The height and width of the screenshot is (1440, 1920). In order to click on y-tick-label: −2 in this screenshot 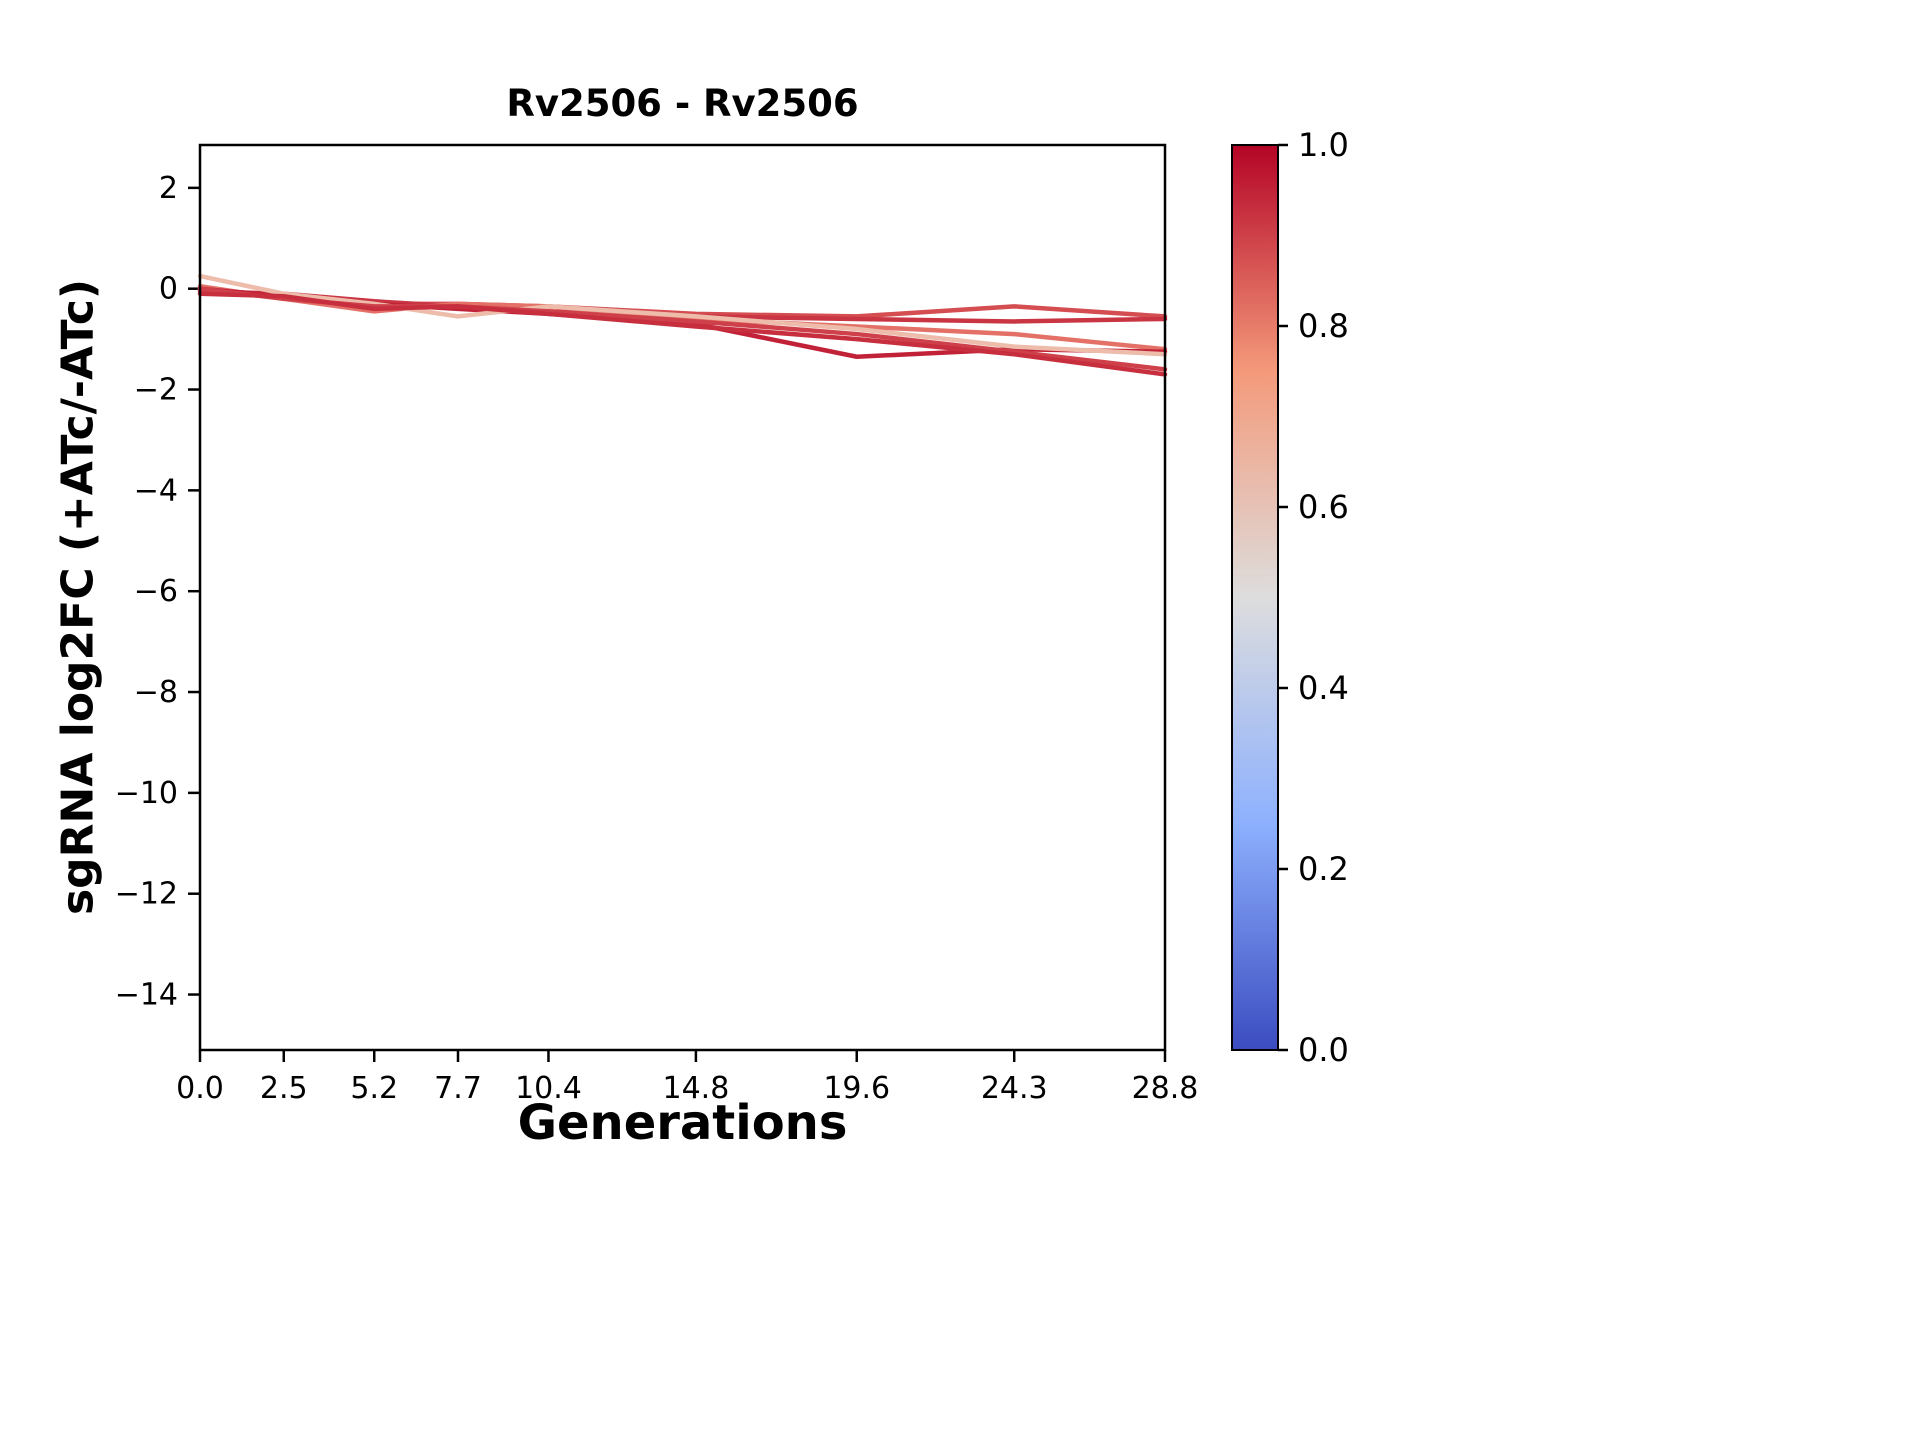, I will do `click(156, 390)`.